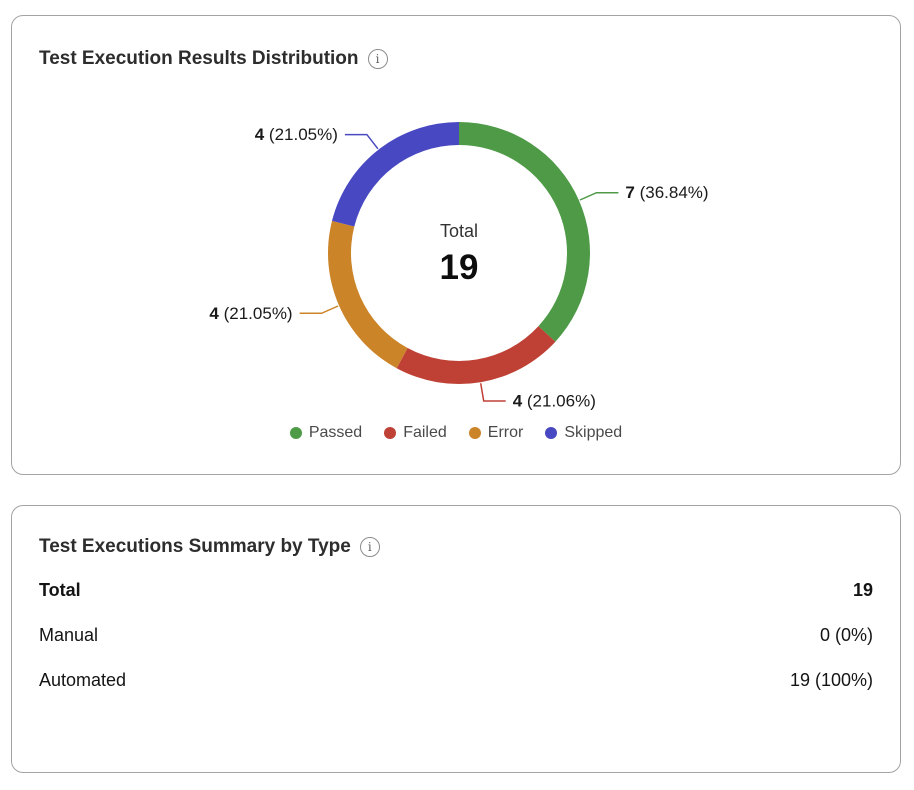 This screenshot has height=790, width=914. What do you see at coordinates (390, 433) in the screenshot?
I see `legend-dot-failed` at bounding box center [390, 433].